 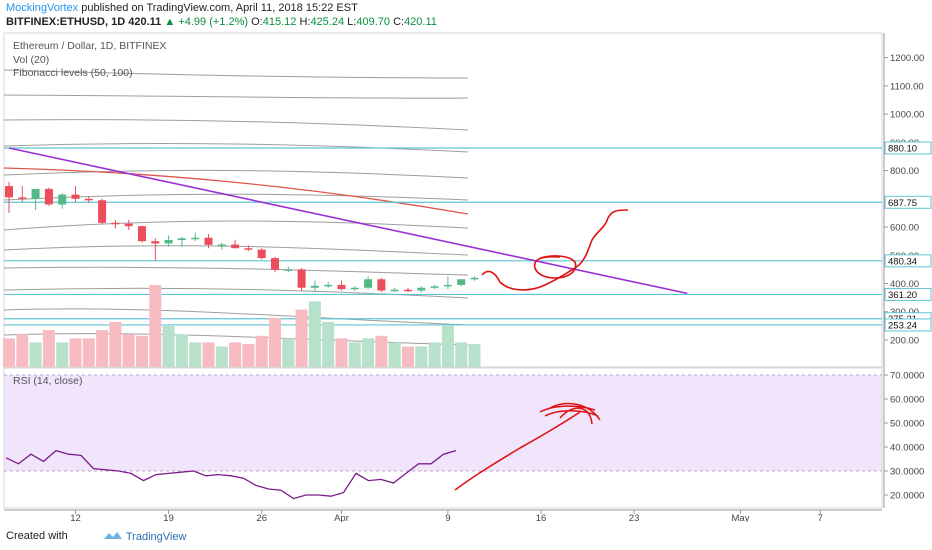 What do you see at coordinates (261, 517) in the screenshot?
I see `time-tick-label: 26` at bounding box center [261, 517].